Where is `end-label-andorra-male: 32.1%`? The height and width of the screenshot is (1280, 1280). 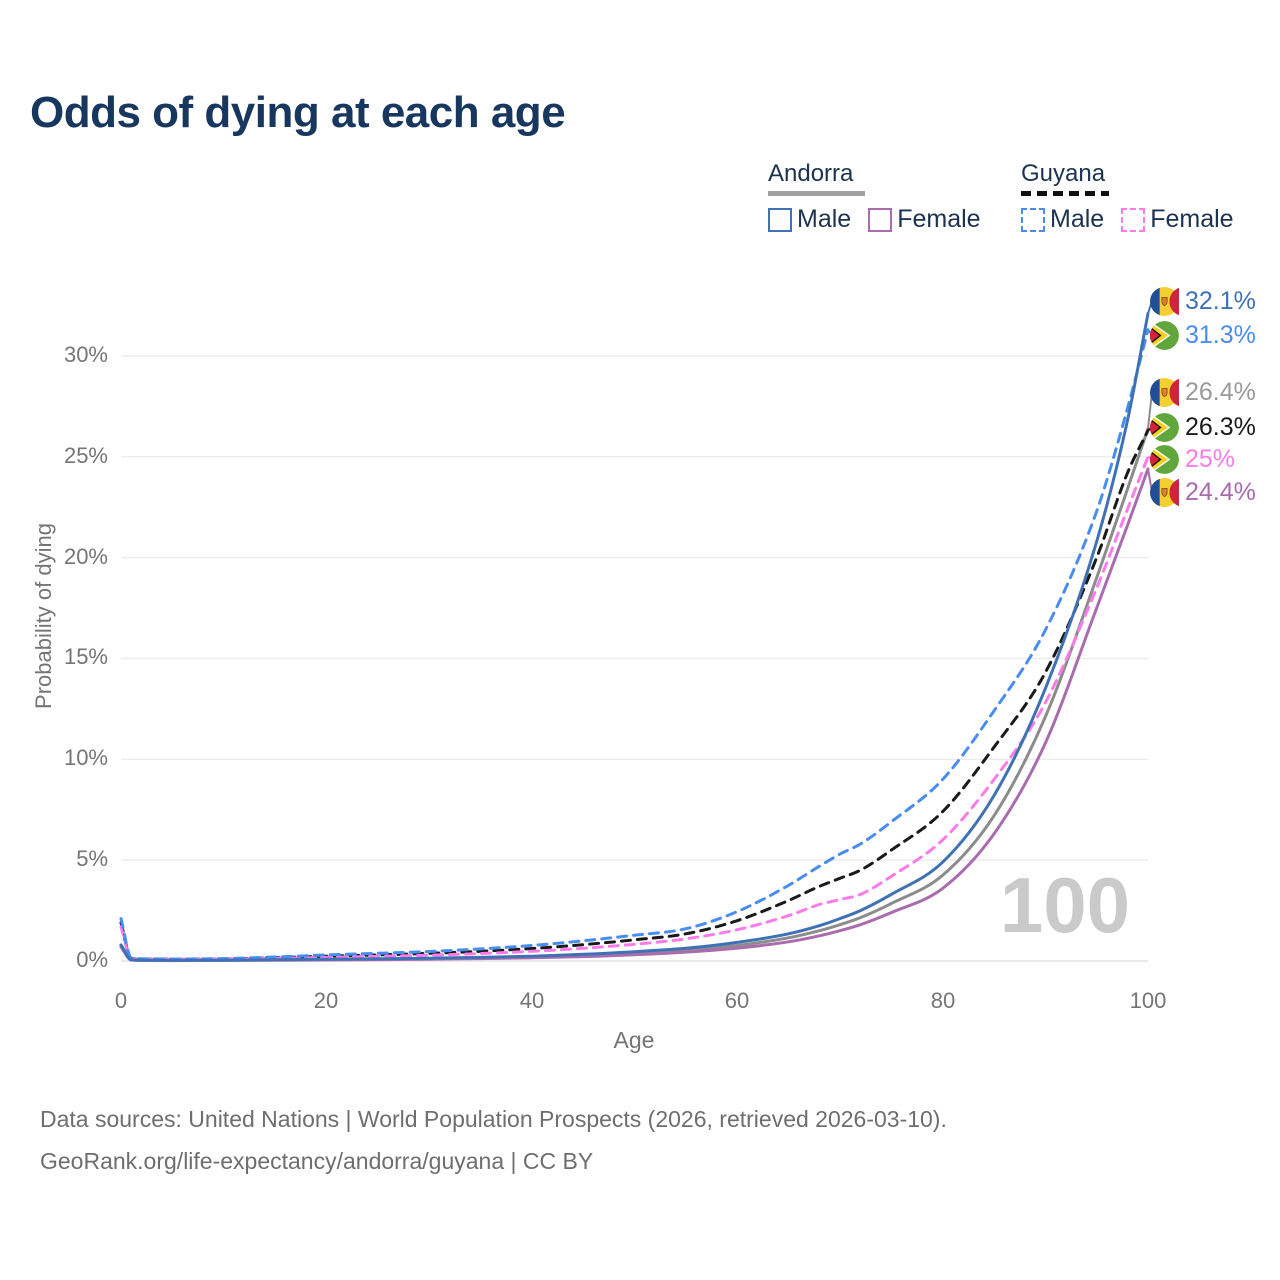
end-label-andorra-male: 32.1% is located at coordinates (1203, 301).